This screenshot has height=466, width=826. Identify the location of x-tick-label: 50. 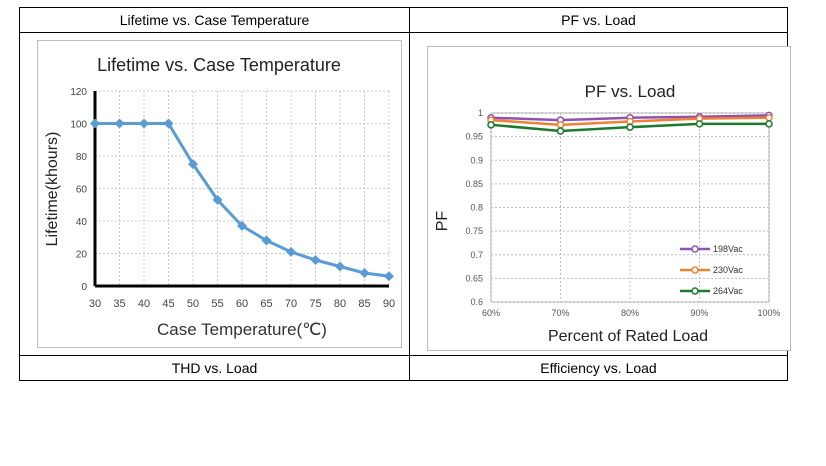
(193, 304).